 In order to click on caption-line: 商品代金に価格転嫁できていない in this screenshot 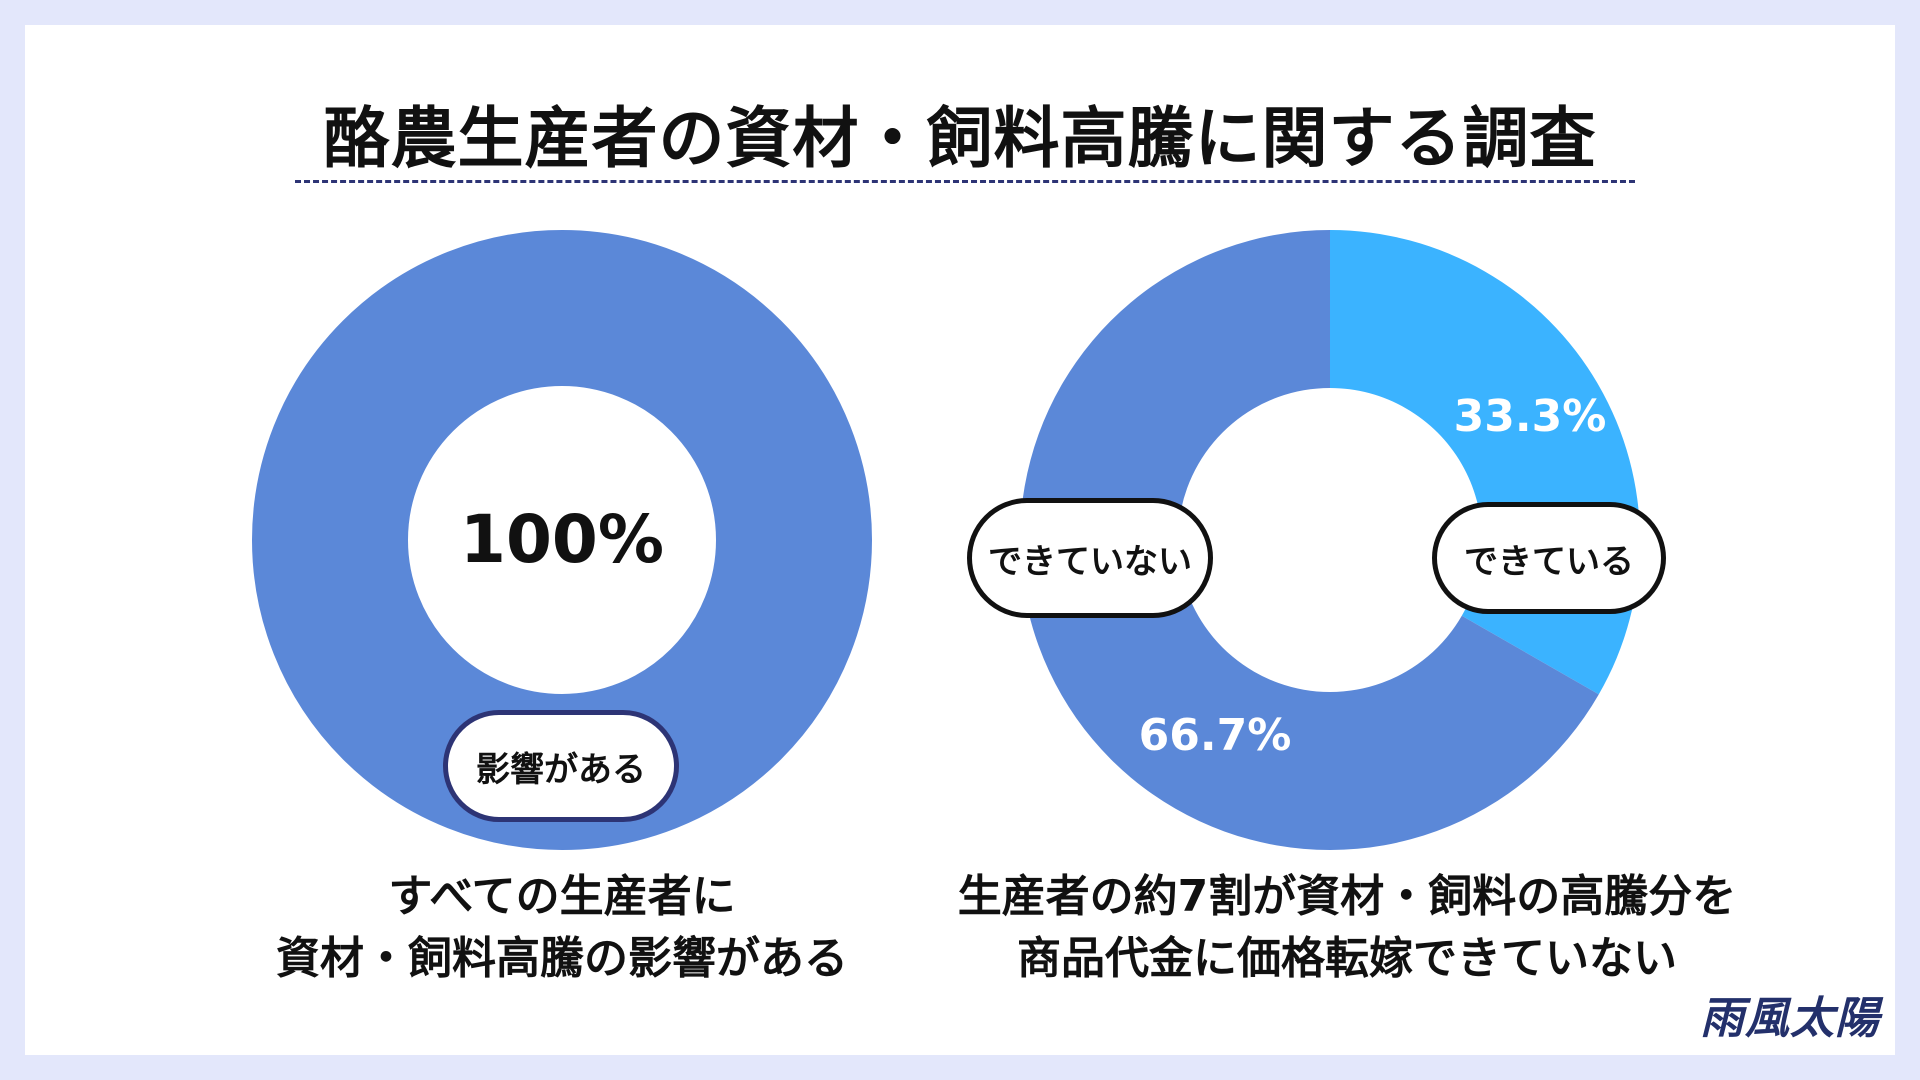, I will do `click(1347, 958)`.